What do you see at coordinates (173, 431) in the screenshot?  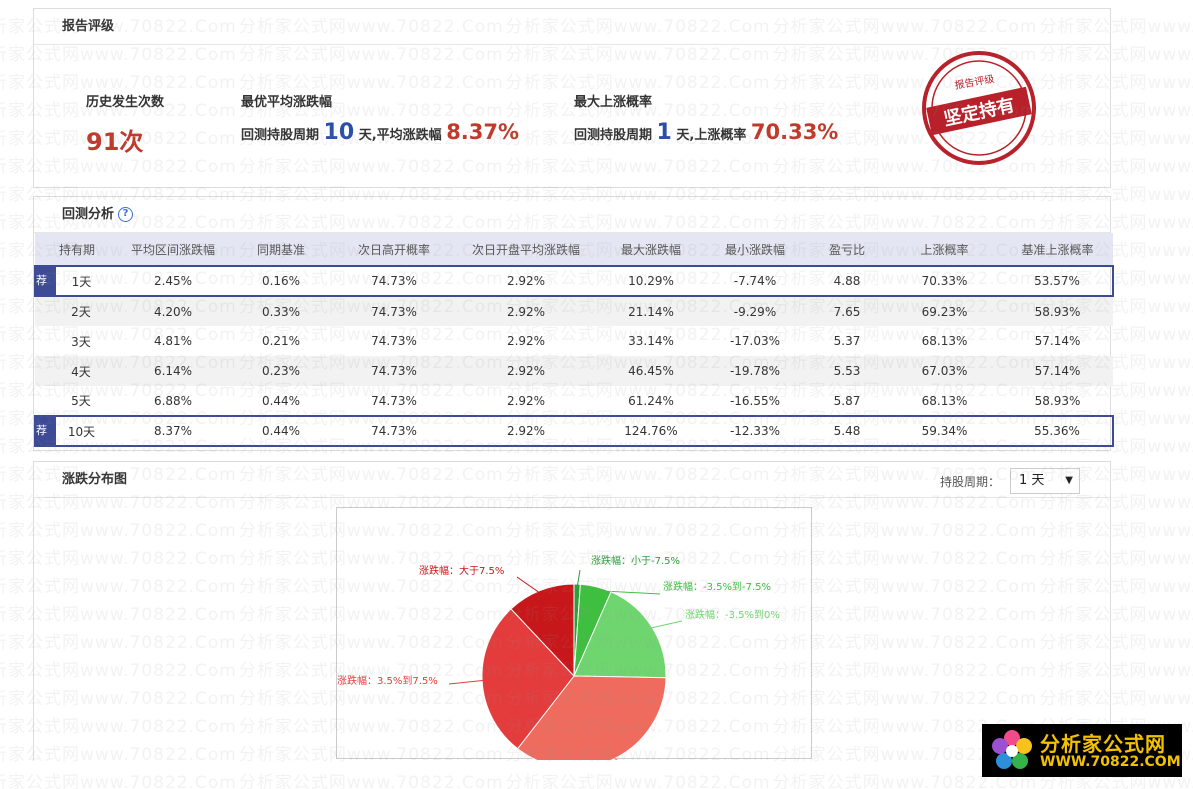 I see `cell-avg-change: 8.37%` at bounding box center [173, 431].